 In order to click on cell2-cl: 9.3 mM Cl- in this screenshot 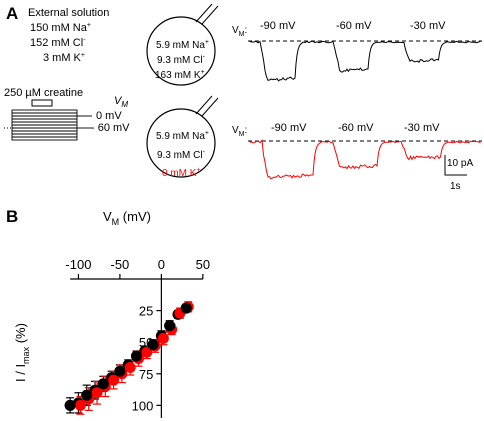, I will do `click(181, 155)`.